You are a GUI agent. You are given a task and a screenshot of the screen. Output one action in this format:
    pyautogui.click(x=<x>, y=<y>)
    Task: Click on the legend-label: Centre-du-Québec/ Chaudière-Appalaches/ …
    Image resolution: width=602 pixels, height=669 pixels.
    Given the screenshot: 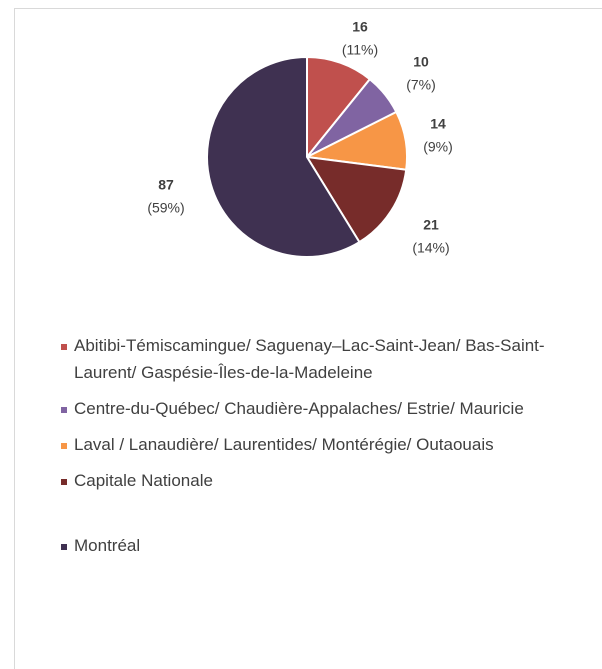 What is the action you would take?
    pyautogui.click(x=299, y=408)
    